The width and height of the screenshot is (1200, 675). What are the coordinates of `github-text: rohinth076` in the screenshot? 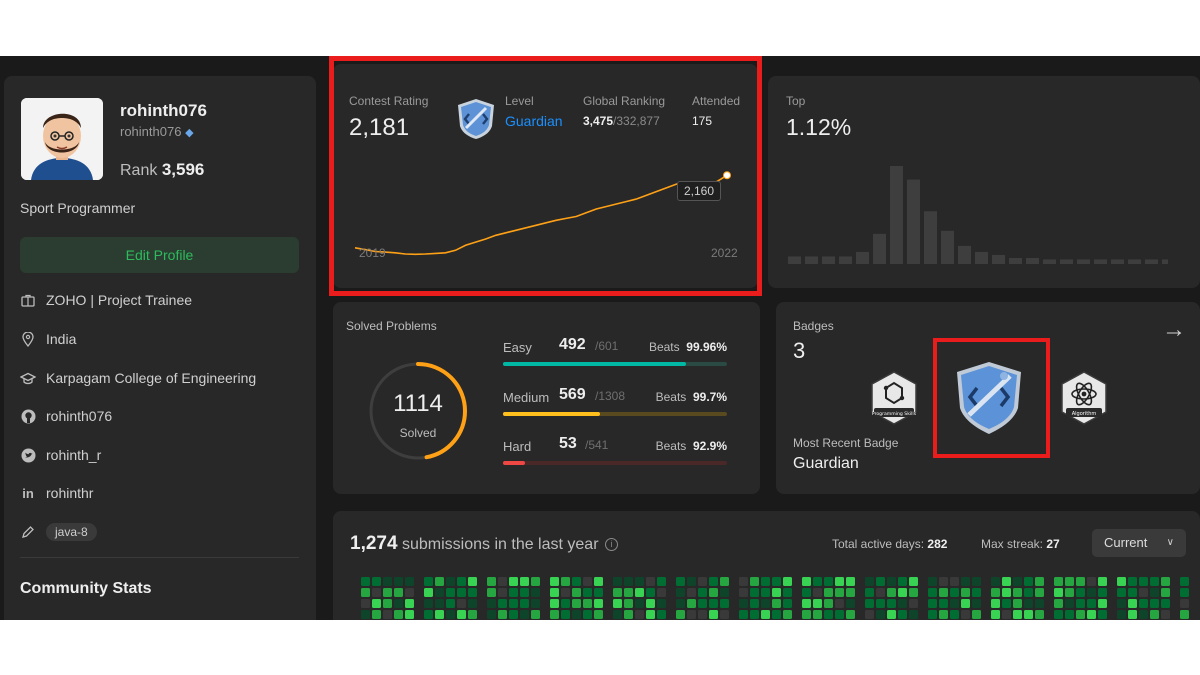 It's located at (79, 416).